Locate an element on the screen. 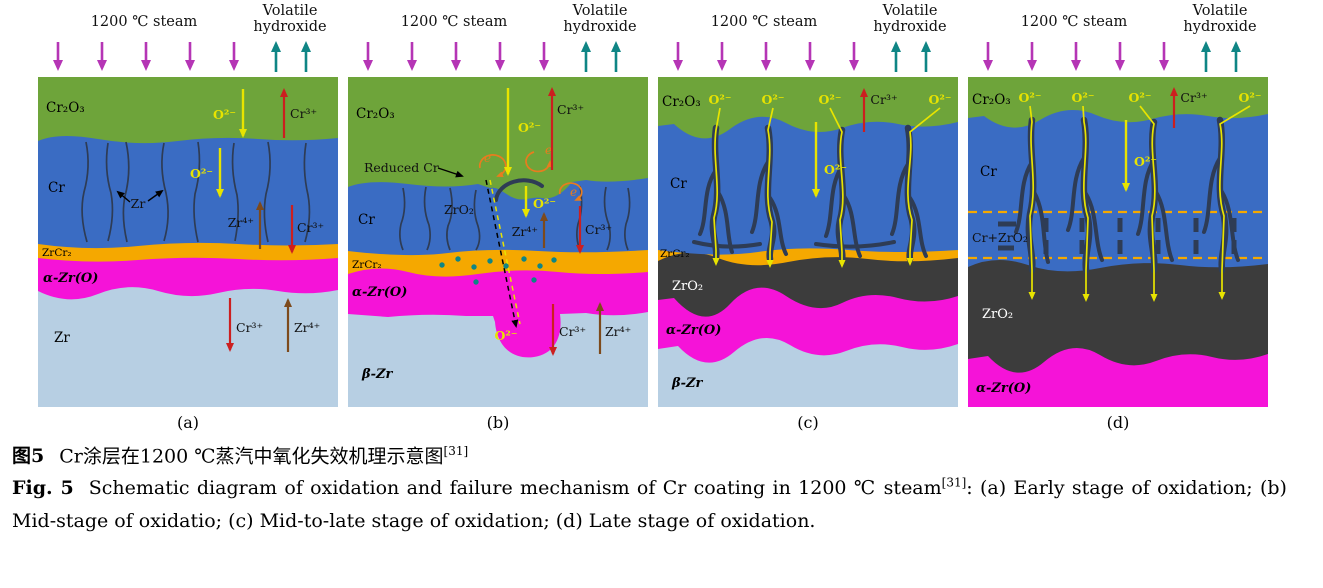 This screenshot has width=1323, height=588. zr-grain-label: Zr is located at coordinates (140, 200).